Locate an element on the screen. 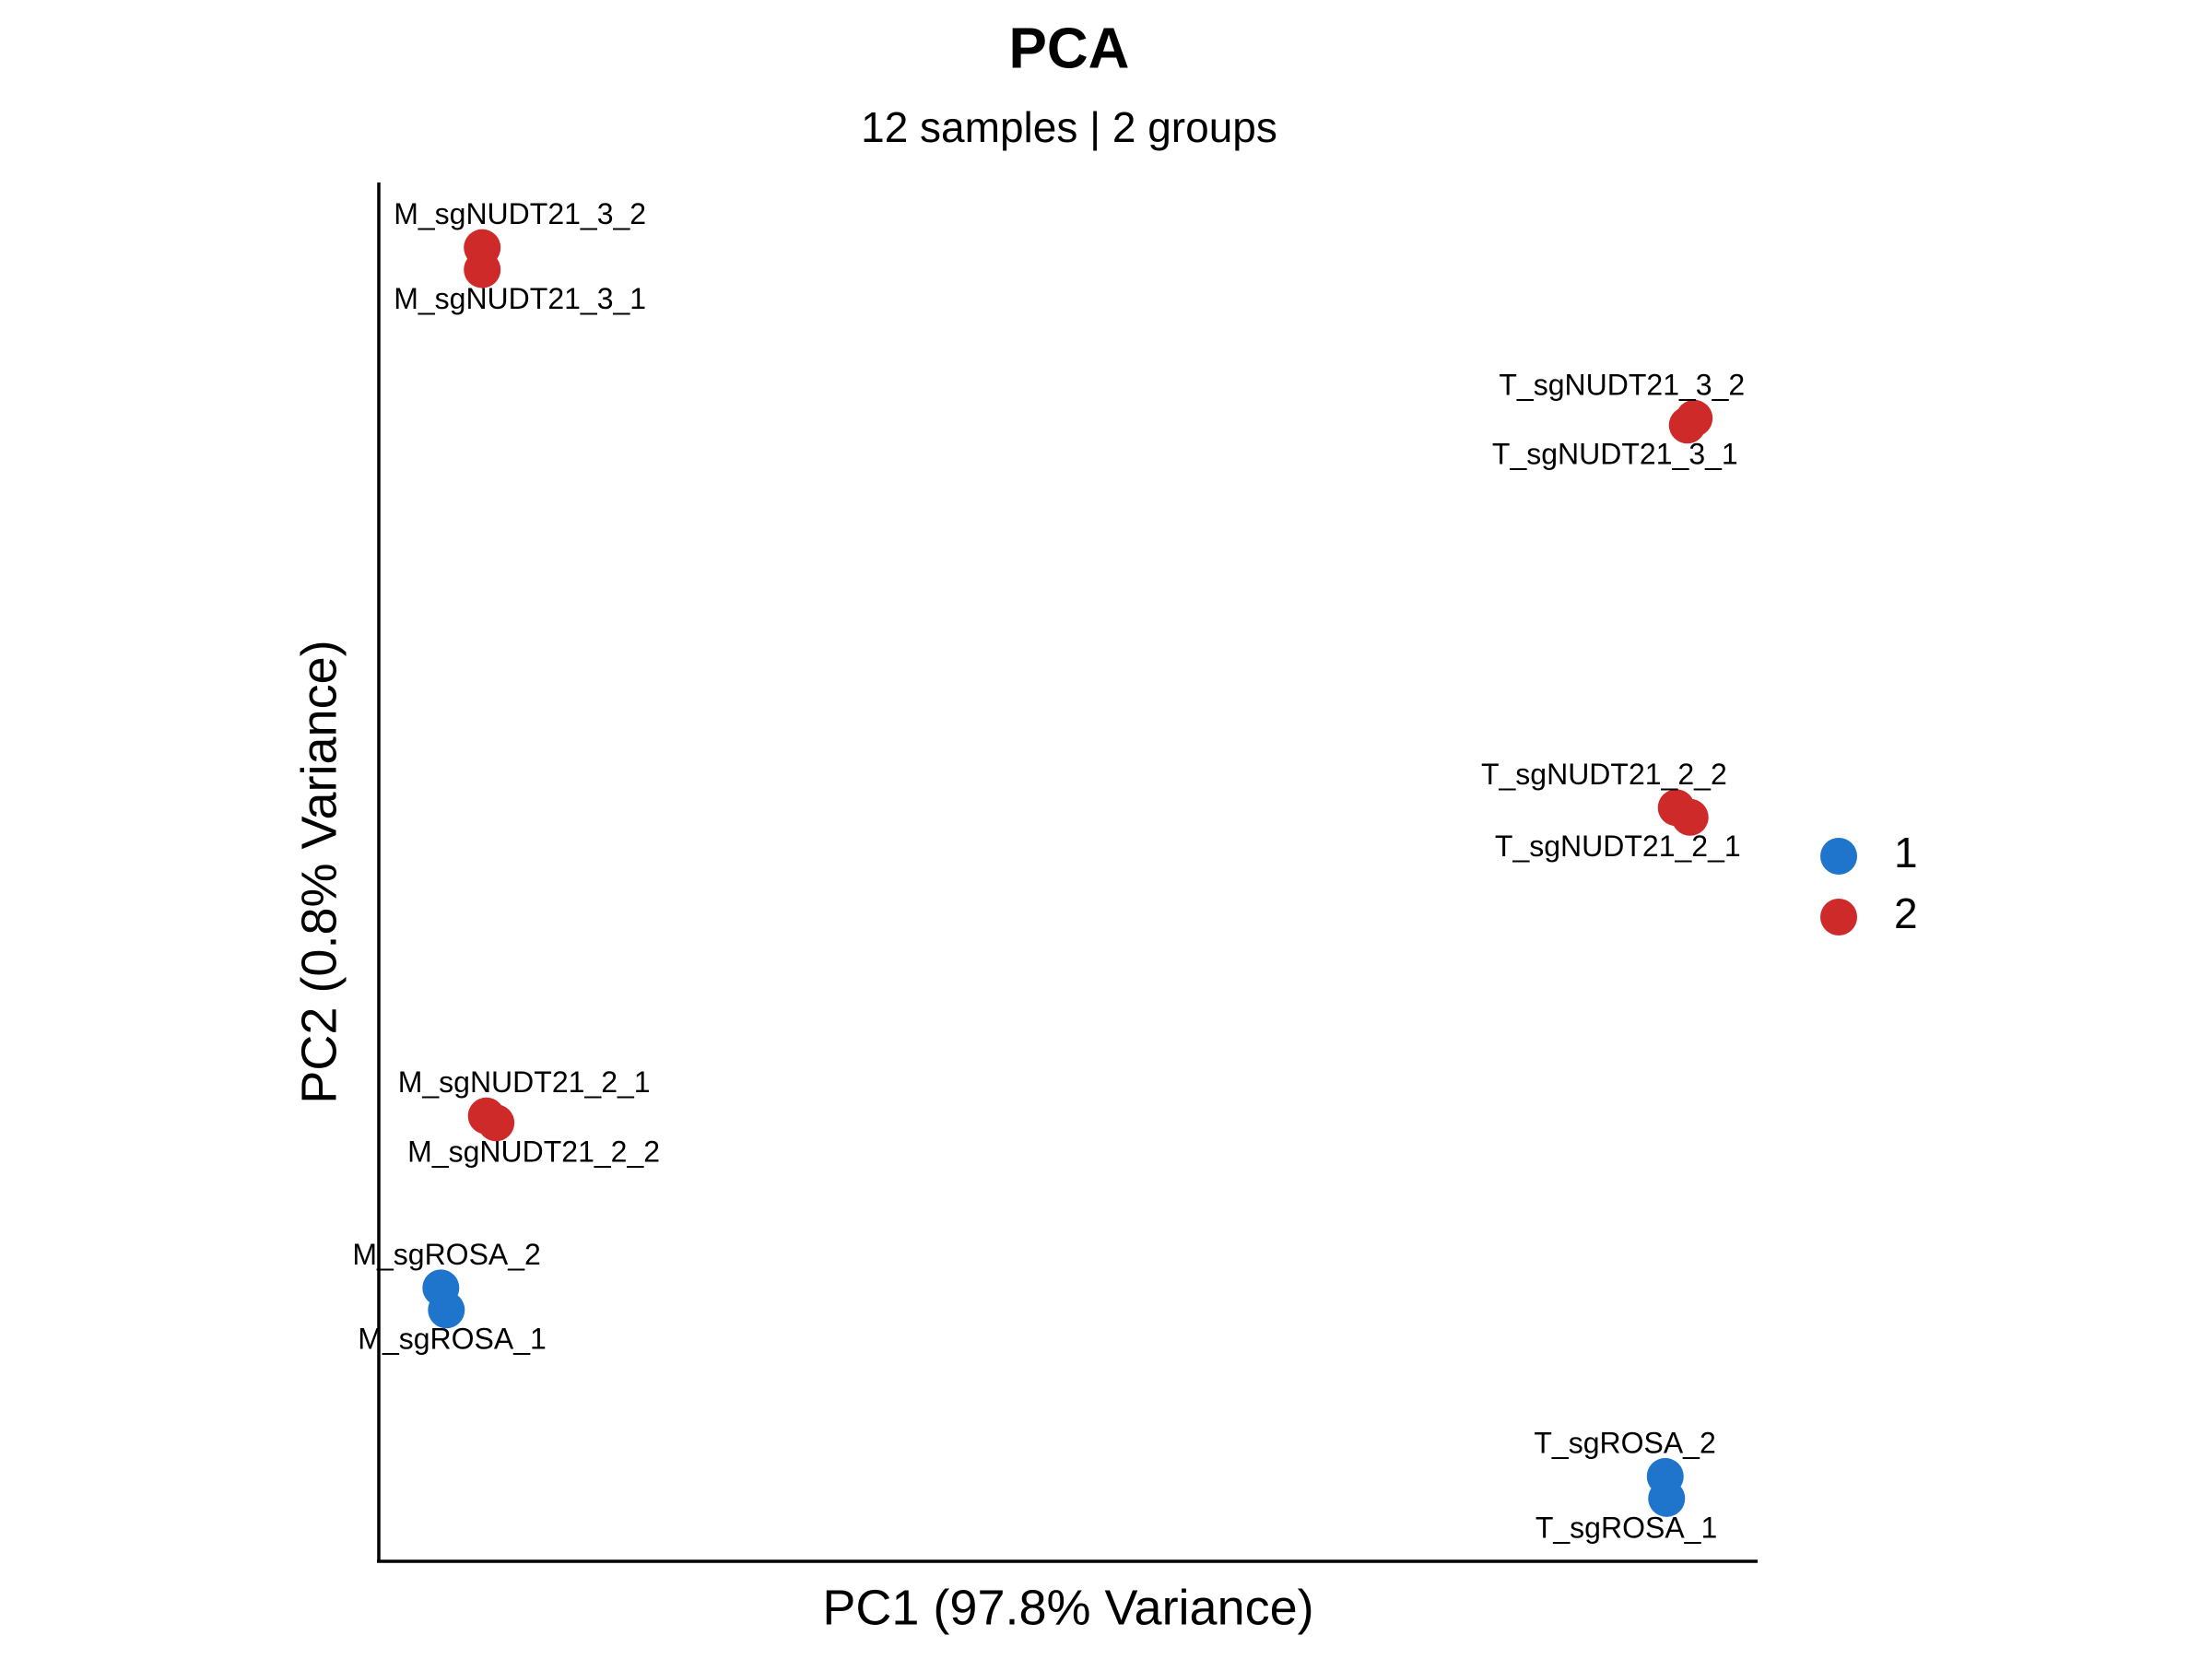  point-label: T_sgROSA_2 is located at coordinates (1624, 1442).